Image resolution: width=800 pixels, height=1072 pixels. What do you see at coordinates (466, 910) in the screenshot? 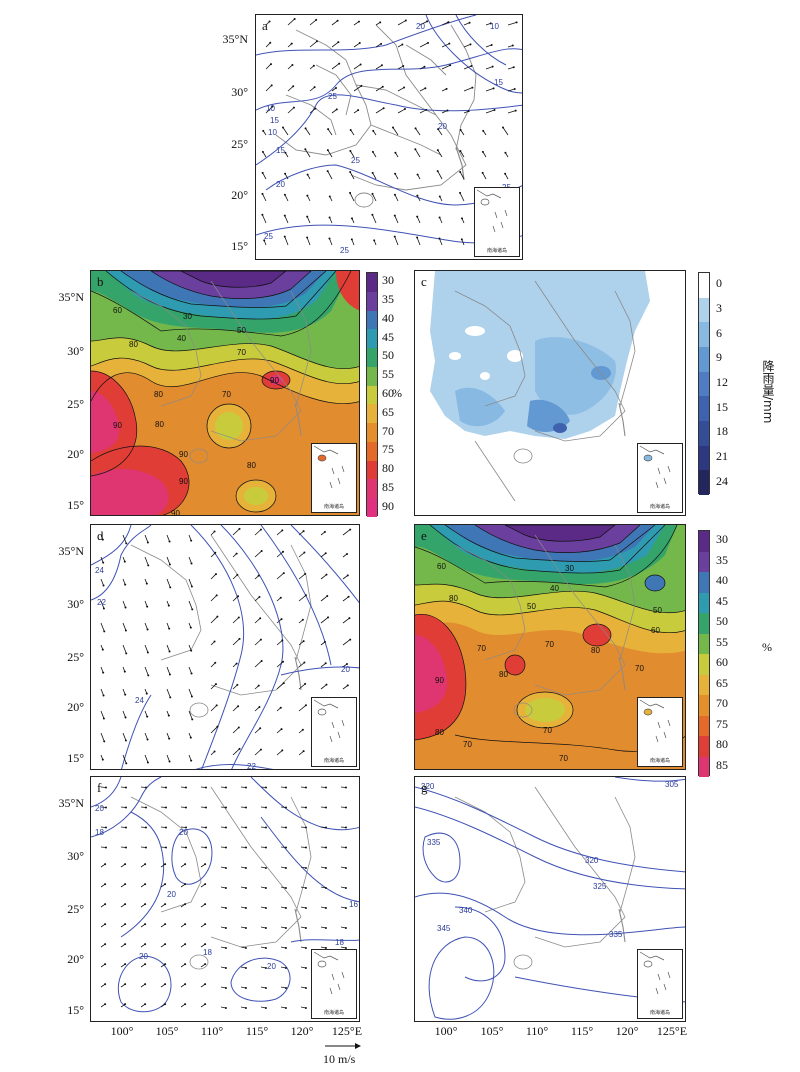
I see `svg-text: 340` at bounding box center [466, 910].